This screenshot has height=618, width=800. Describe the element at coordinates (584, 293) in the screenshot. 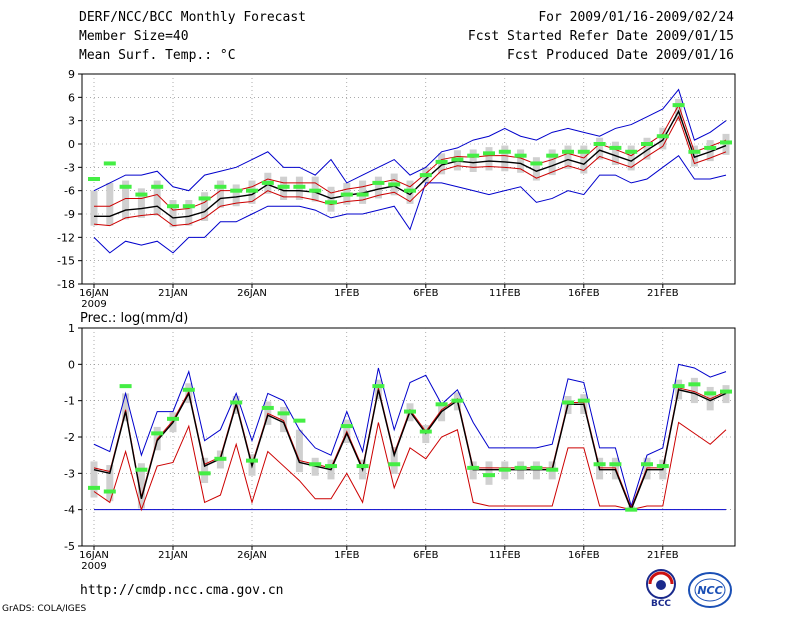

I see `x-tick-label: 16FEB` at that location.